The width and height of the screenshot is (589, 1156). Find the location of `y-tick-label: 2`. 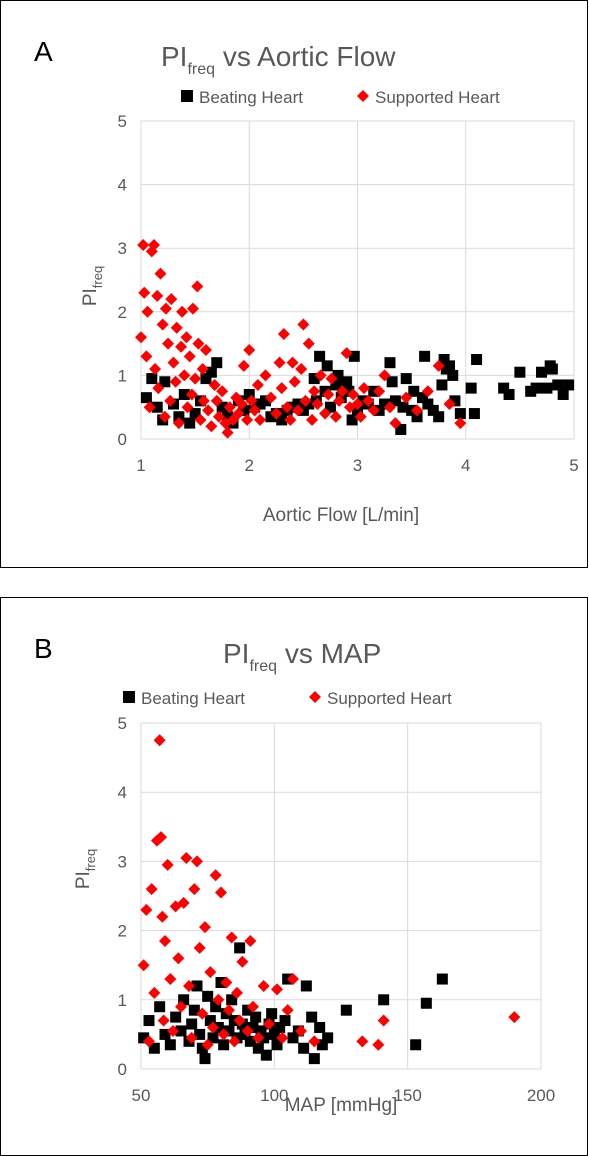

y-tick-label: 2 is located at coordinates (122, 312).